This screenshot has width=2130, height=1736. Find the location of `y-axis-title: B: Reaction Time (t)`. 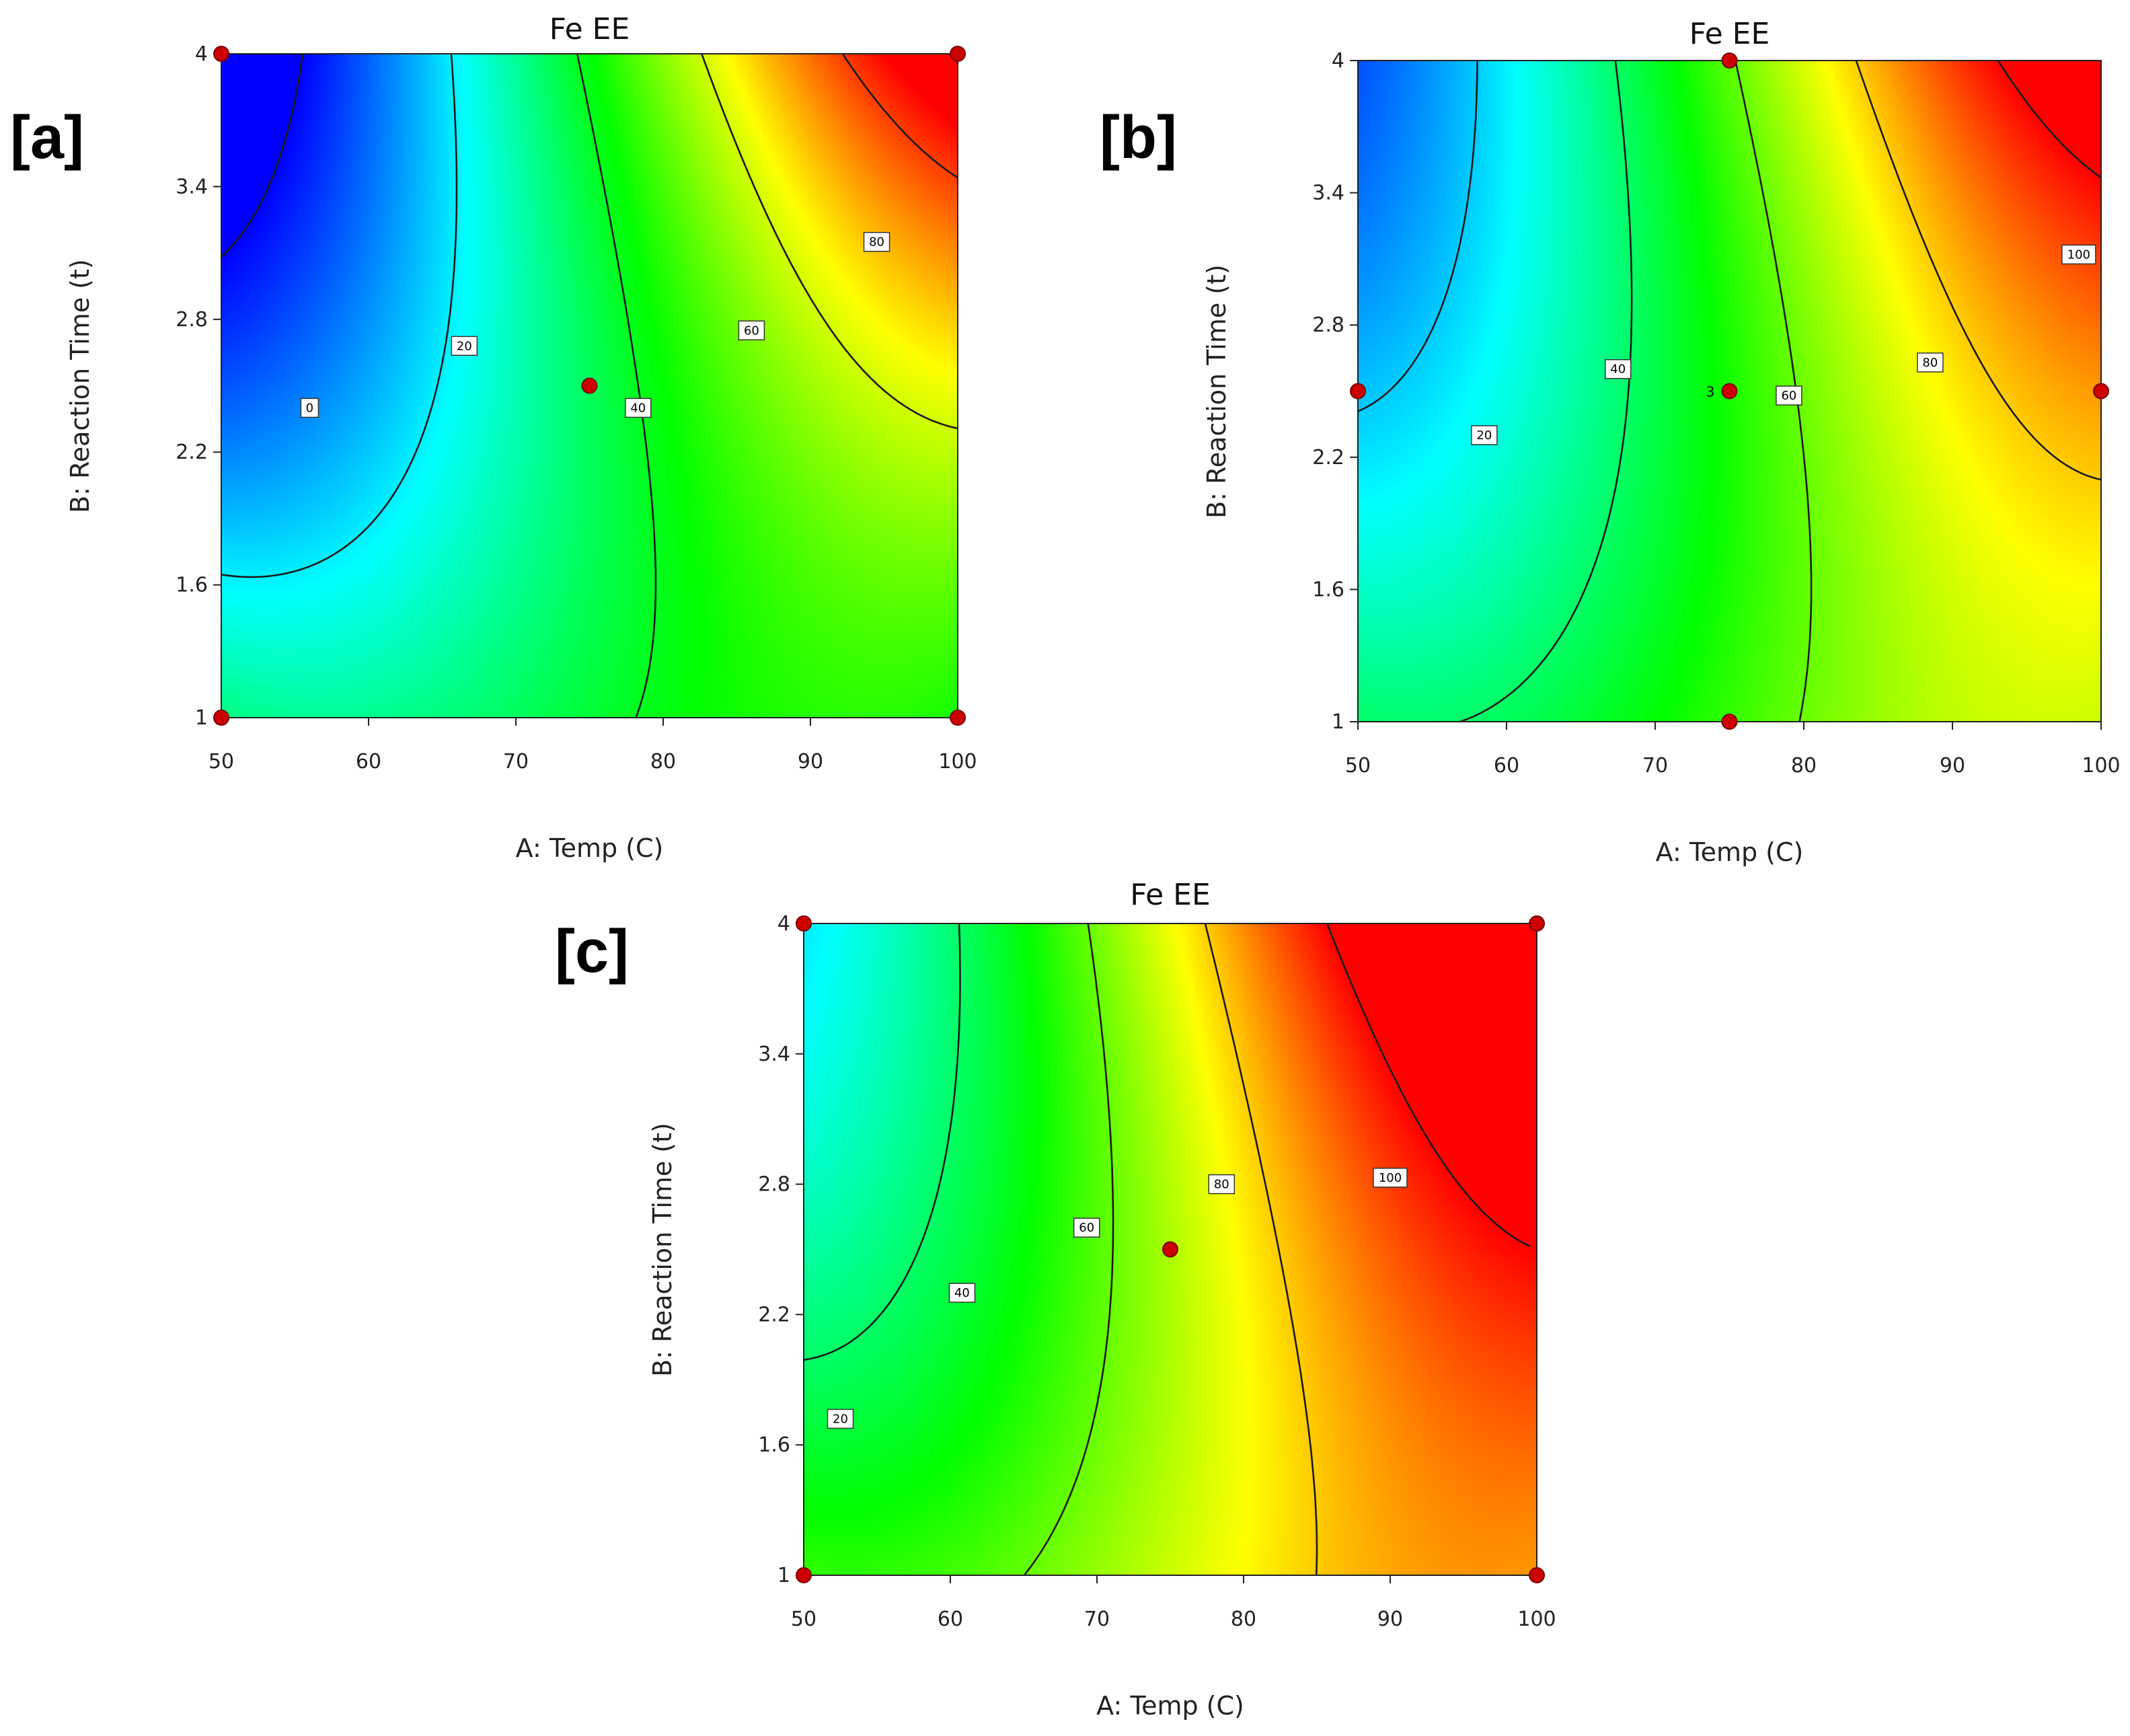

y-axis-title: B: Reaction Time (t) is located at coordinates (662, 1249).